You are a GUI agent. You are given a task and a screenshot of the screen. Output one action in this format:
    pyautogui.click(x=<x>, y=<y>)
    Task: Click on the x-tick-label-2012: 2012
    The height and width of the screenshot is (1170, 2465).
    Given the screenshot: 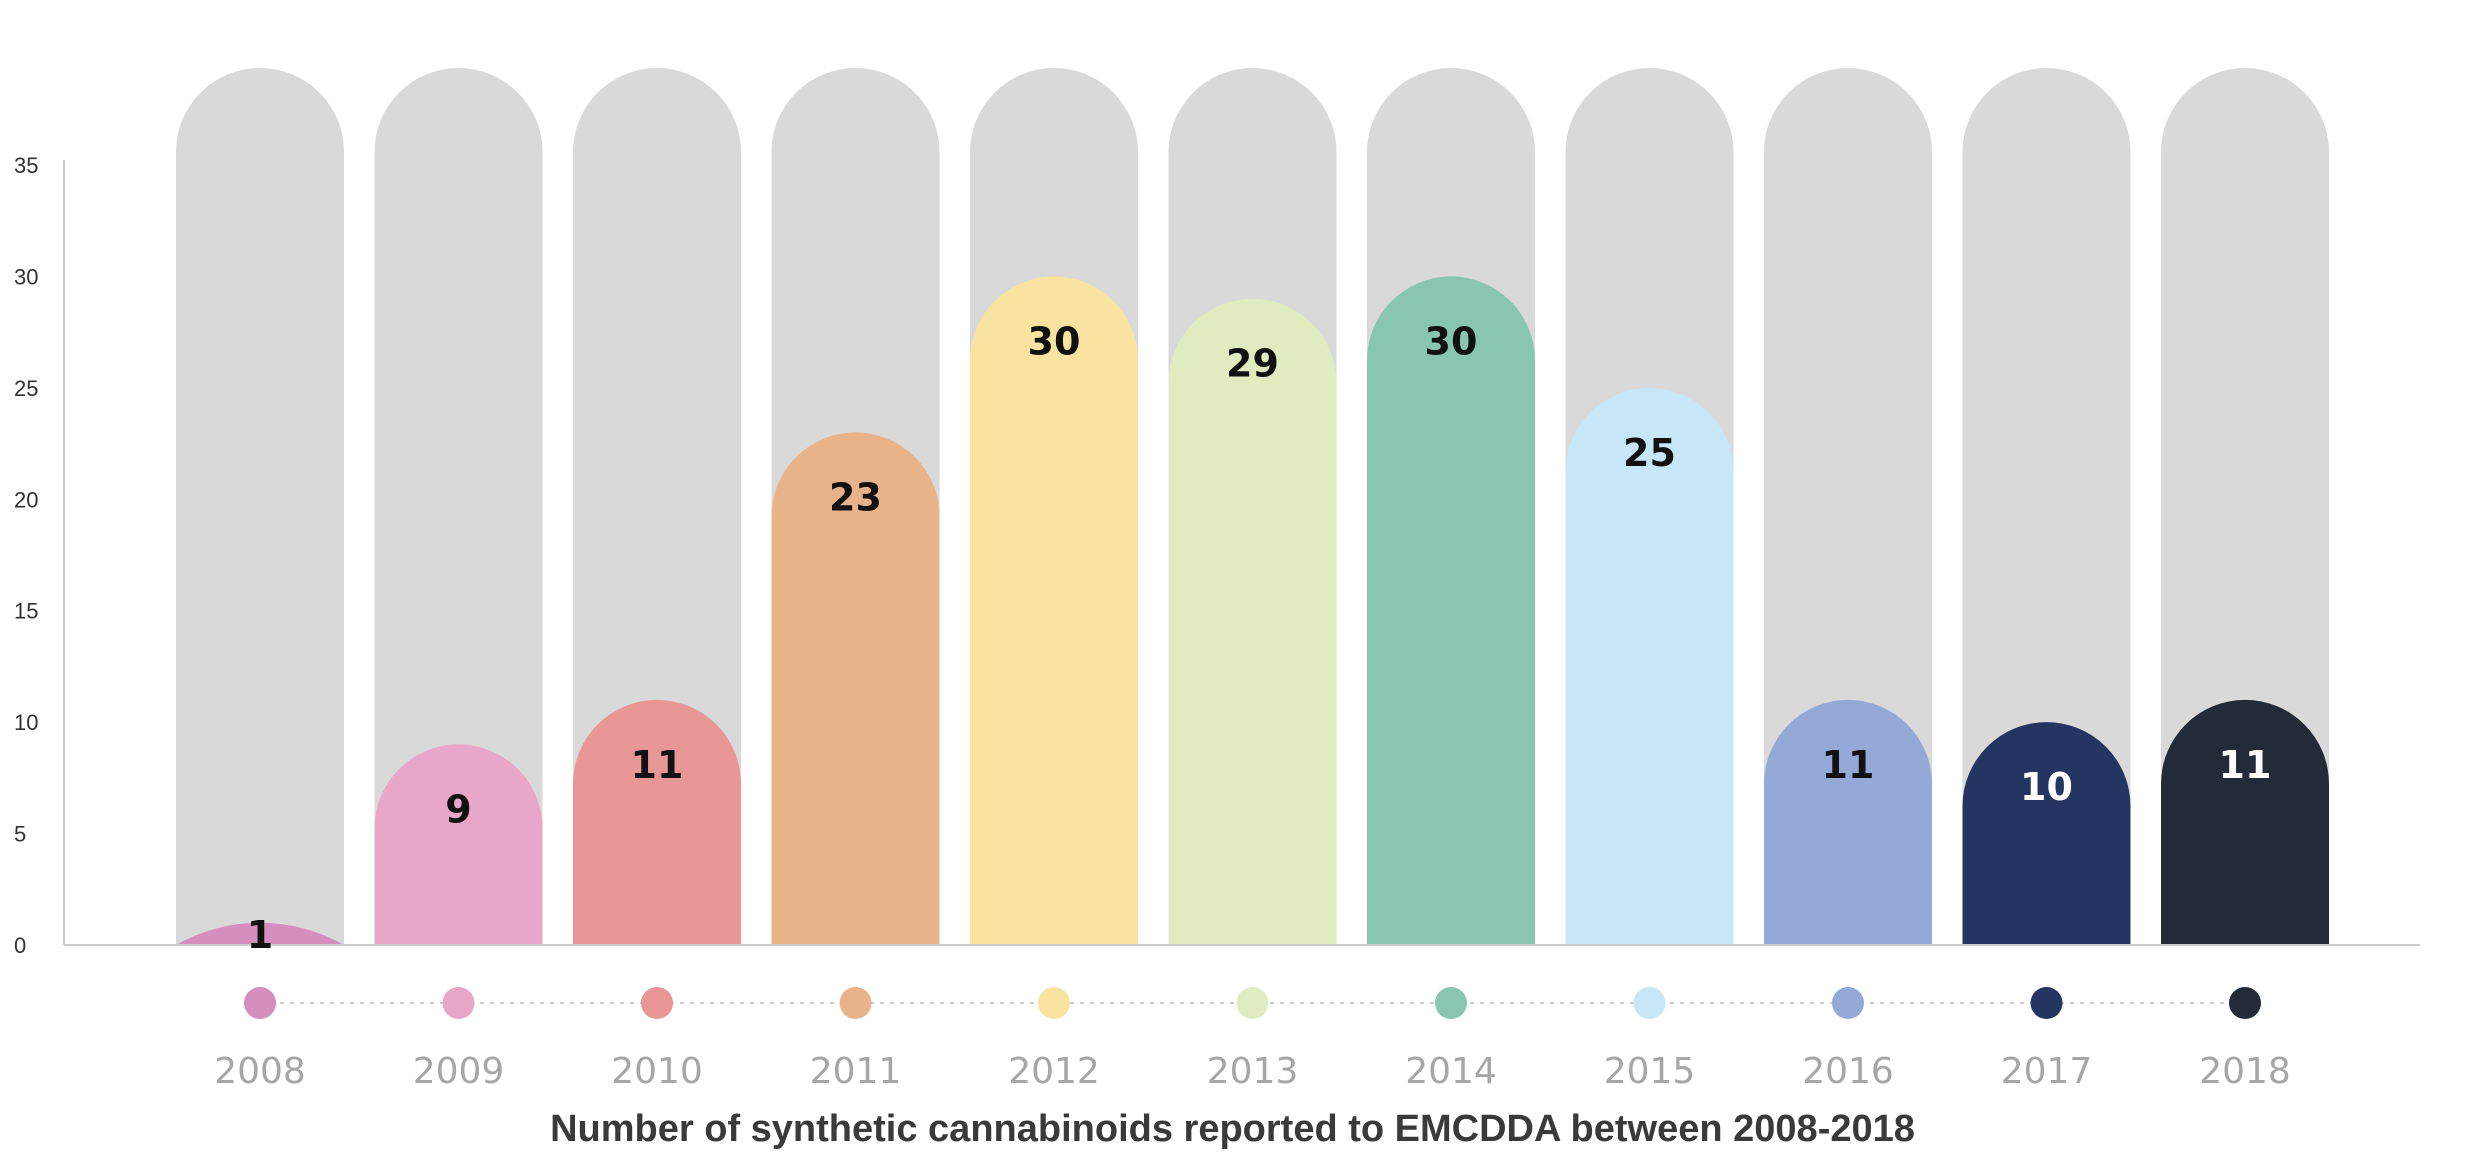 What is the action you would take?
    pyautogui.click(x=1054, y=1071)
    